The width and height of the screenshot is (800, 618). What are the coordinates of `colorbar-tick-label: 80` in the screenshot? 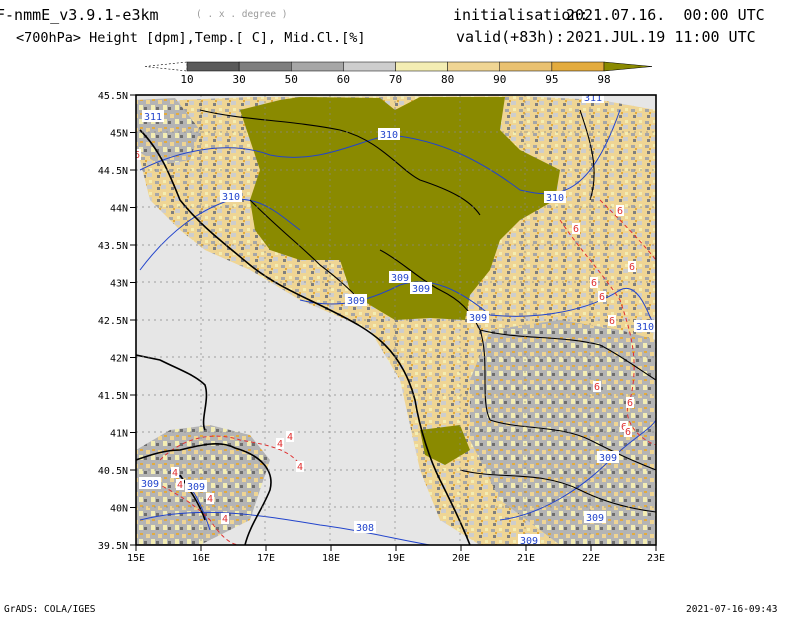 It's located at (447, 79).